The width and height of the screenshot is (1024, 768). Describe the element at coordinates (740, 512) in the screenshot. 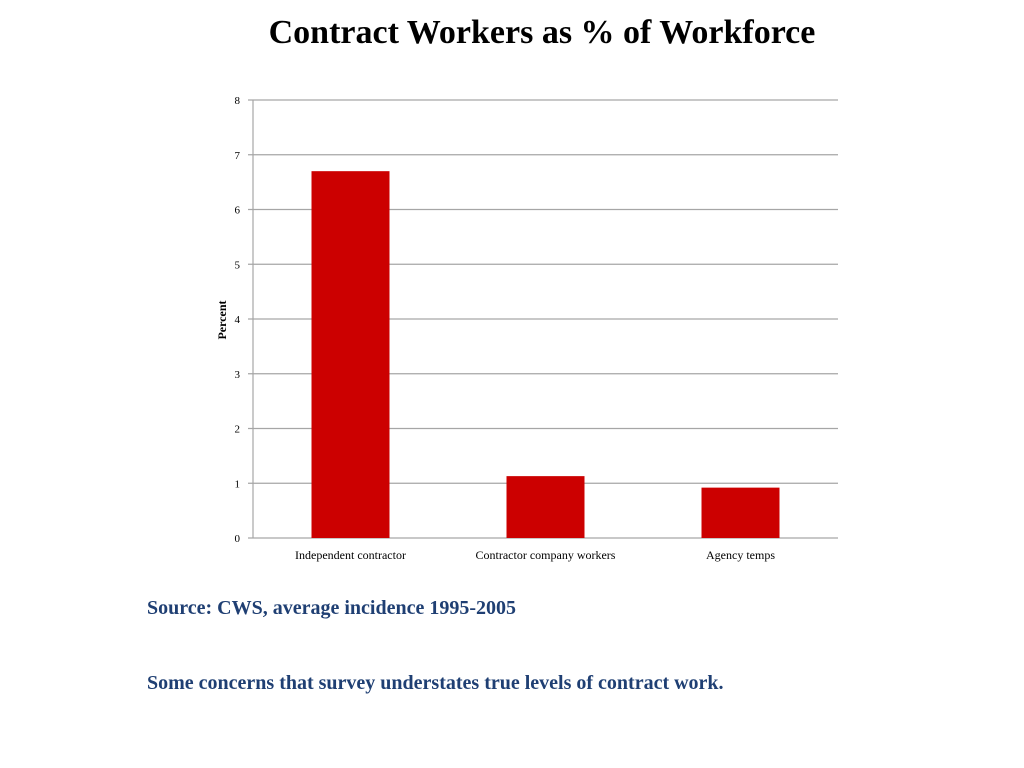

I see `bar-agency-temps` at that location.